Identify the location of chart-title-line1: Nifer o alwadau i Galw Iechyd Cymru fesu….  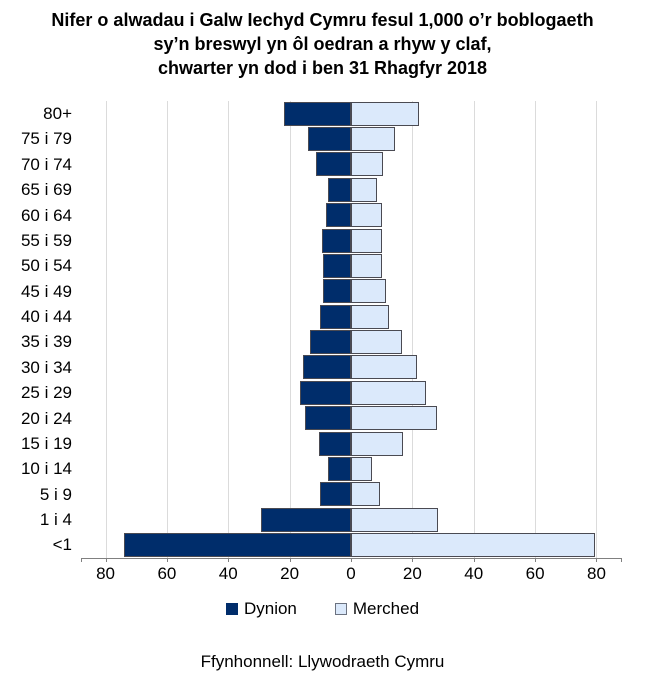
(322, 20).